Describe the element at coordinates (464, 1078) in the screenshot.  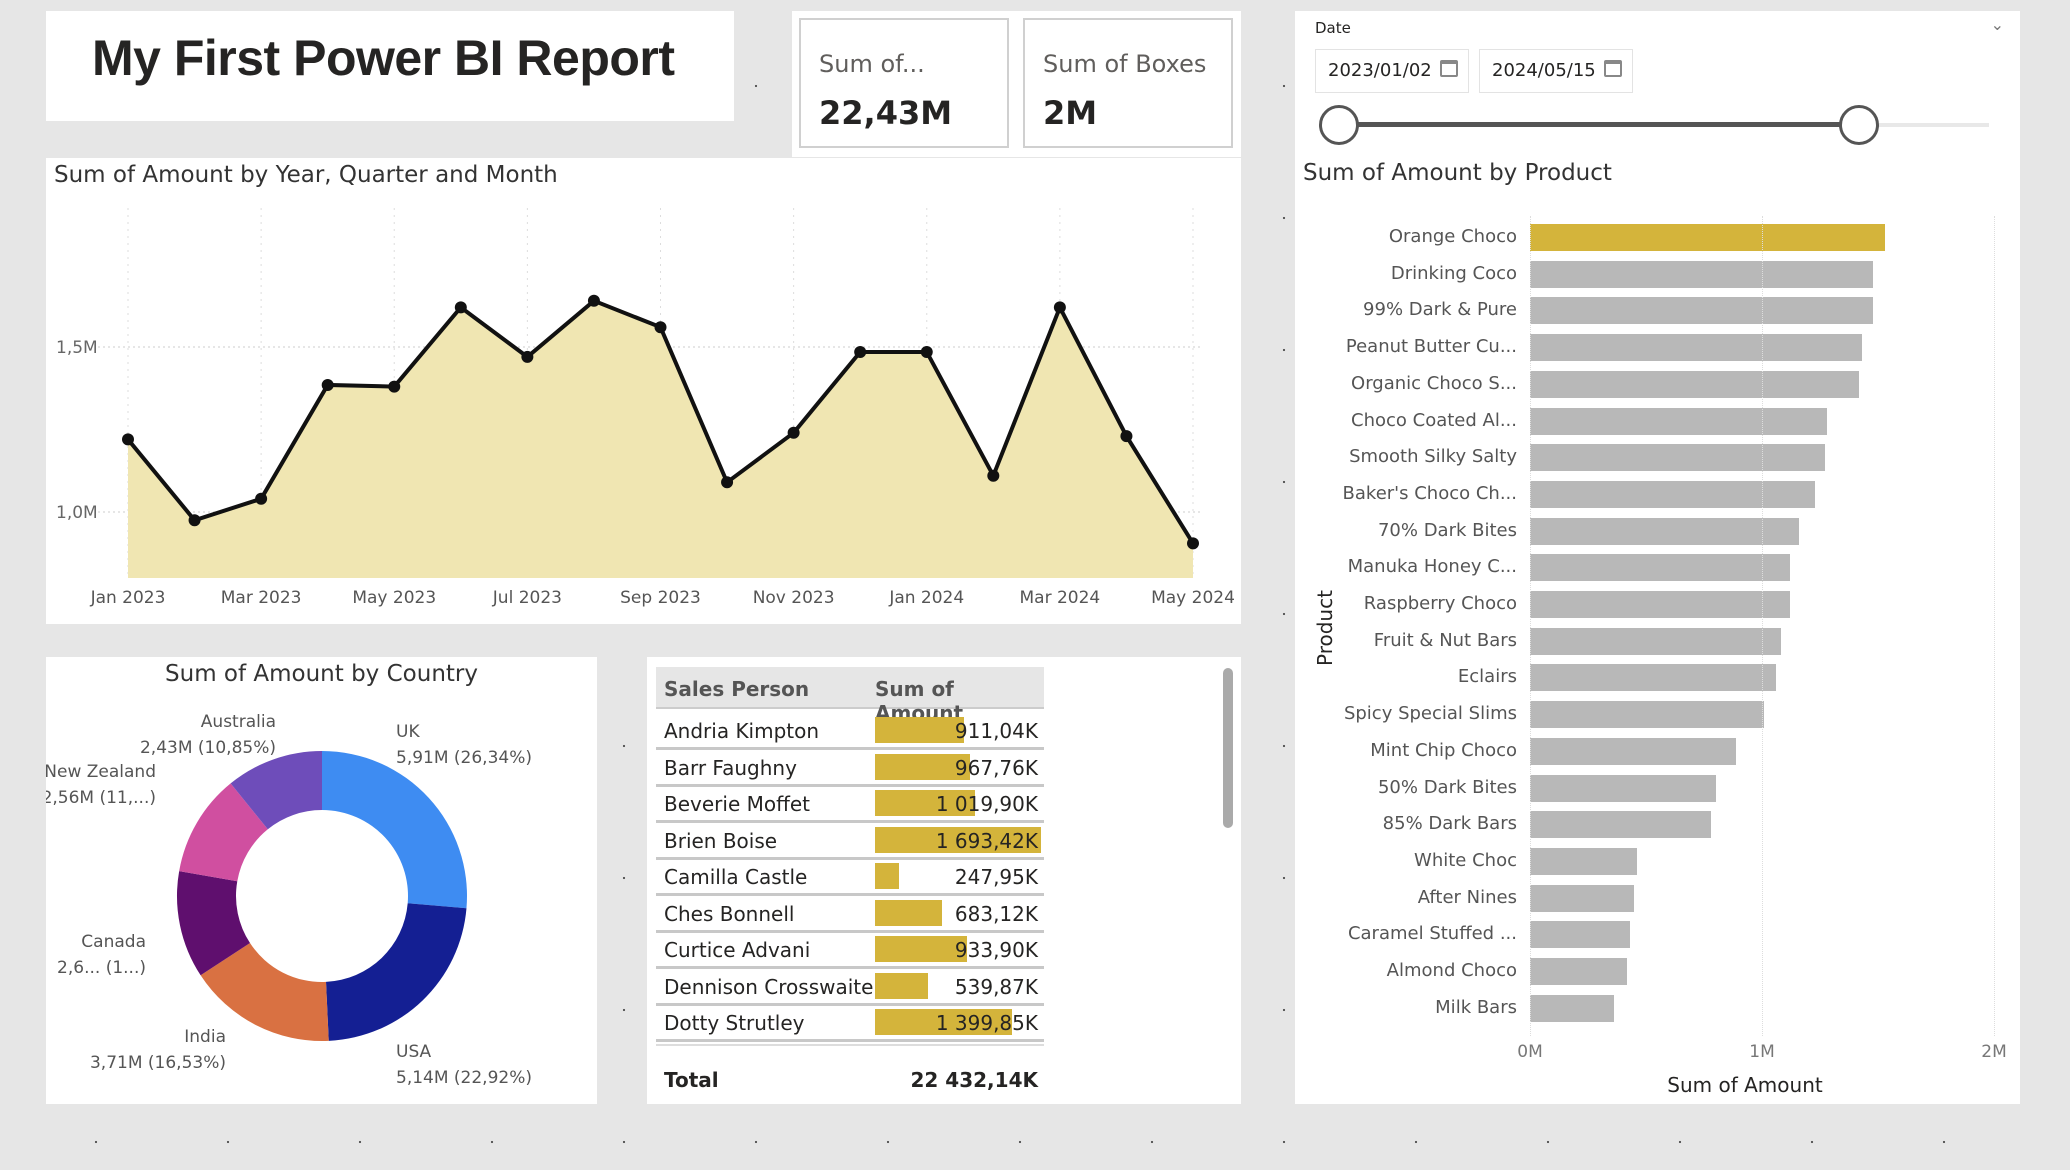
I see `slice-value-label: 5,14M (22,92%)` at that location.